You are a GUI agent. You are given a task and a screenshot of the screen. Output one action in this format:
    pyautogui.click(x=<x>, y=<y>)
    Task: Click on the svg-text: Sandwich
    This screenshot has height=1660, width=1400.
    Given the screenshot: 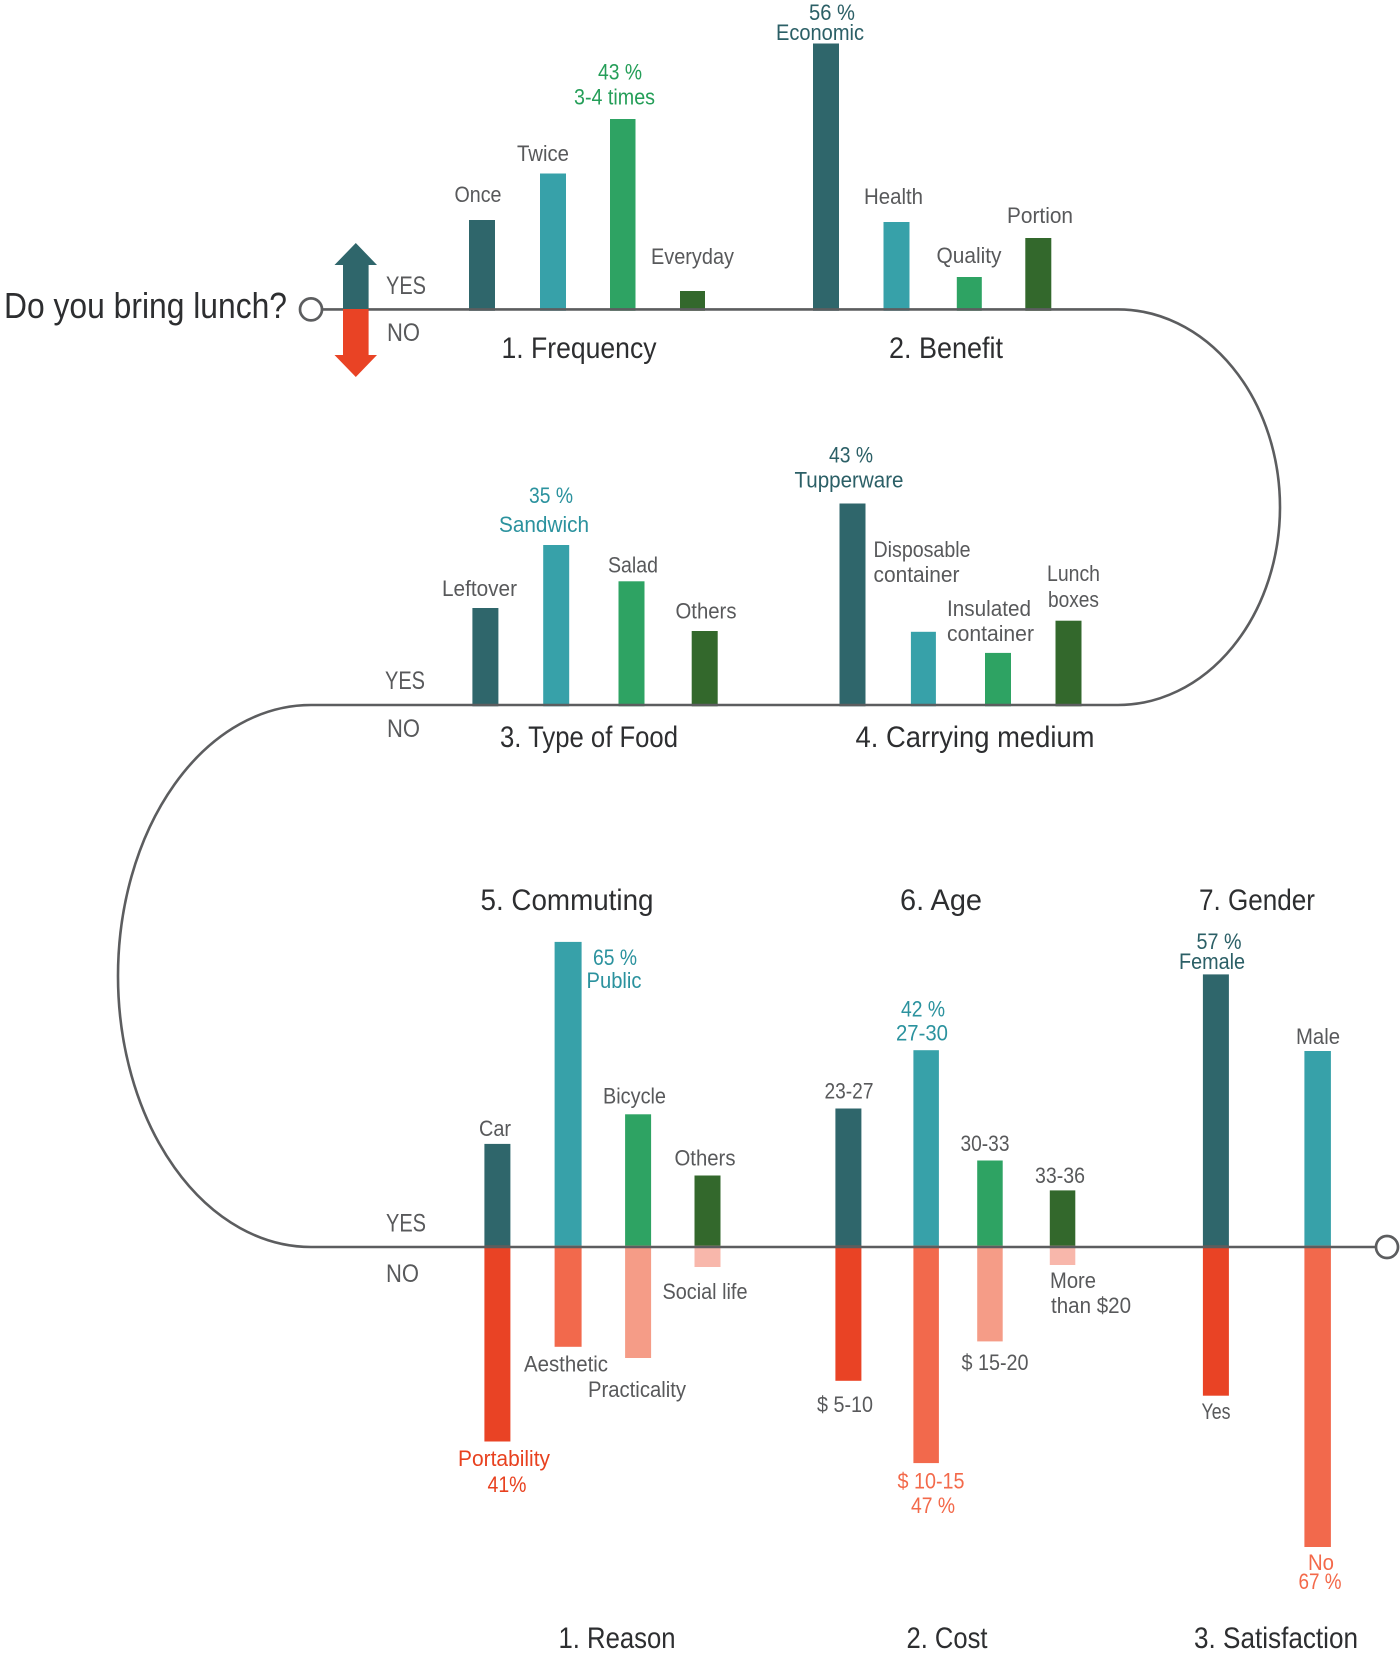 What is the action you would take?
    pyautogui.click(x=544, y=524)
    